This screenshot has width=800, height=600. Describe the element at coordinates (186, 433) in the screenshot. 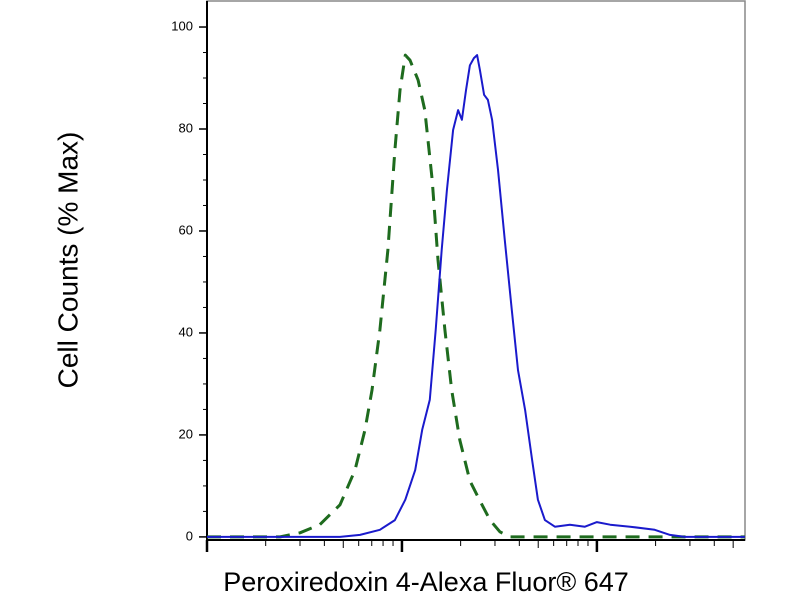

I see `y-tick-label: 20` at that location.